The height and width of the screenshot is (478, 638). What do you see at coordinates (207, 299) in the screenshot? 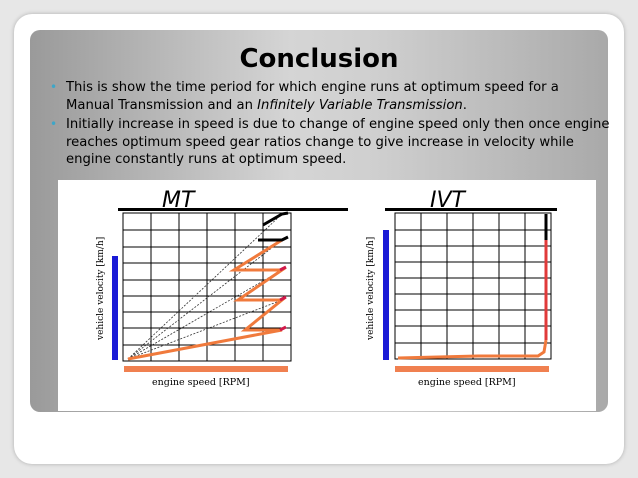
I see `mt-speed-curve` at bounding box center [207, 299].